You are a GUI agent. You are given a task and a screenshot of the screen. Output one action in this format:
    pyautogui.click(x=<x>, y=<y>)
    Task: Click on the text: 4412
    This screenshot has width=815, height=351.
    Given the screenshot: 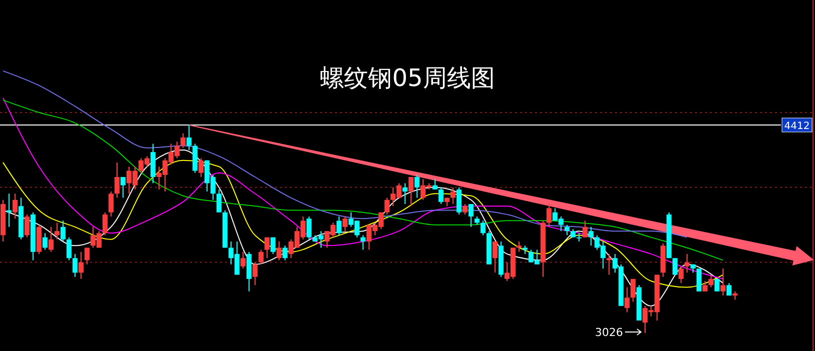 What is the action you would take?
    pyautogui.click(x=797, y=126)
    